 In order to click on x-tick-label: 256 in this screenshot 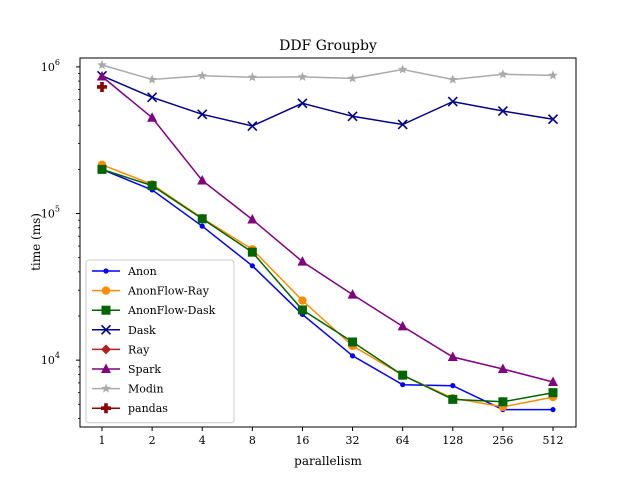, I will do `click(502, 440)`.